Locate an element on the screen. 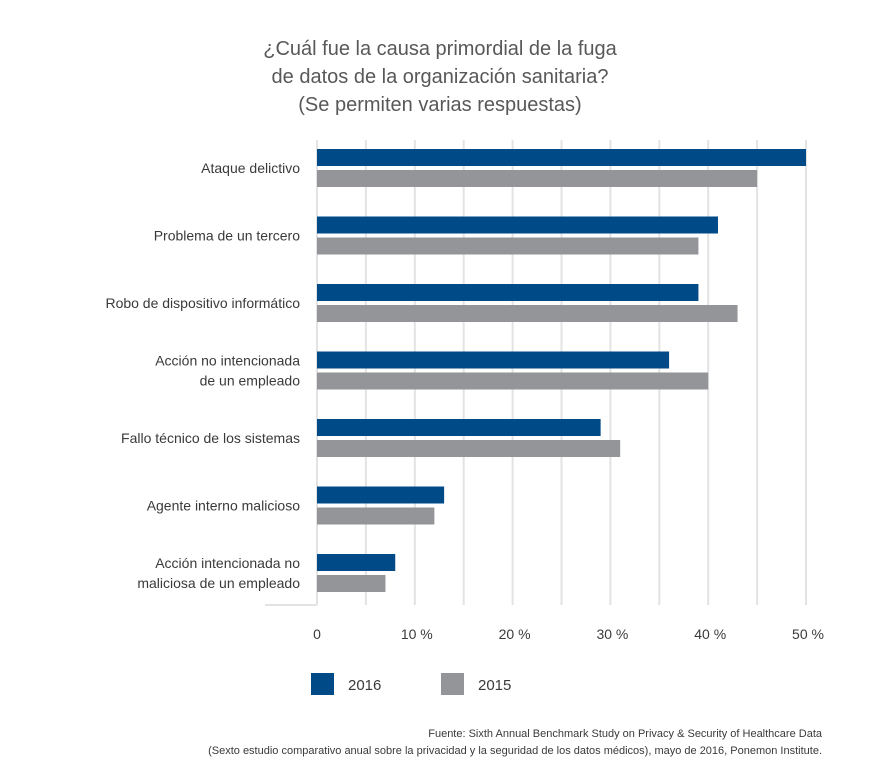 Image resolution: width=877 pixels, height=781 pixels. x-tick-label: 0 is located at coordinates (317, 634).